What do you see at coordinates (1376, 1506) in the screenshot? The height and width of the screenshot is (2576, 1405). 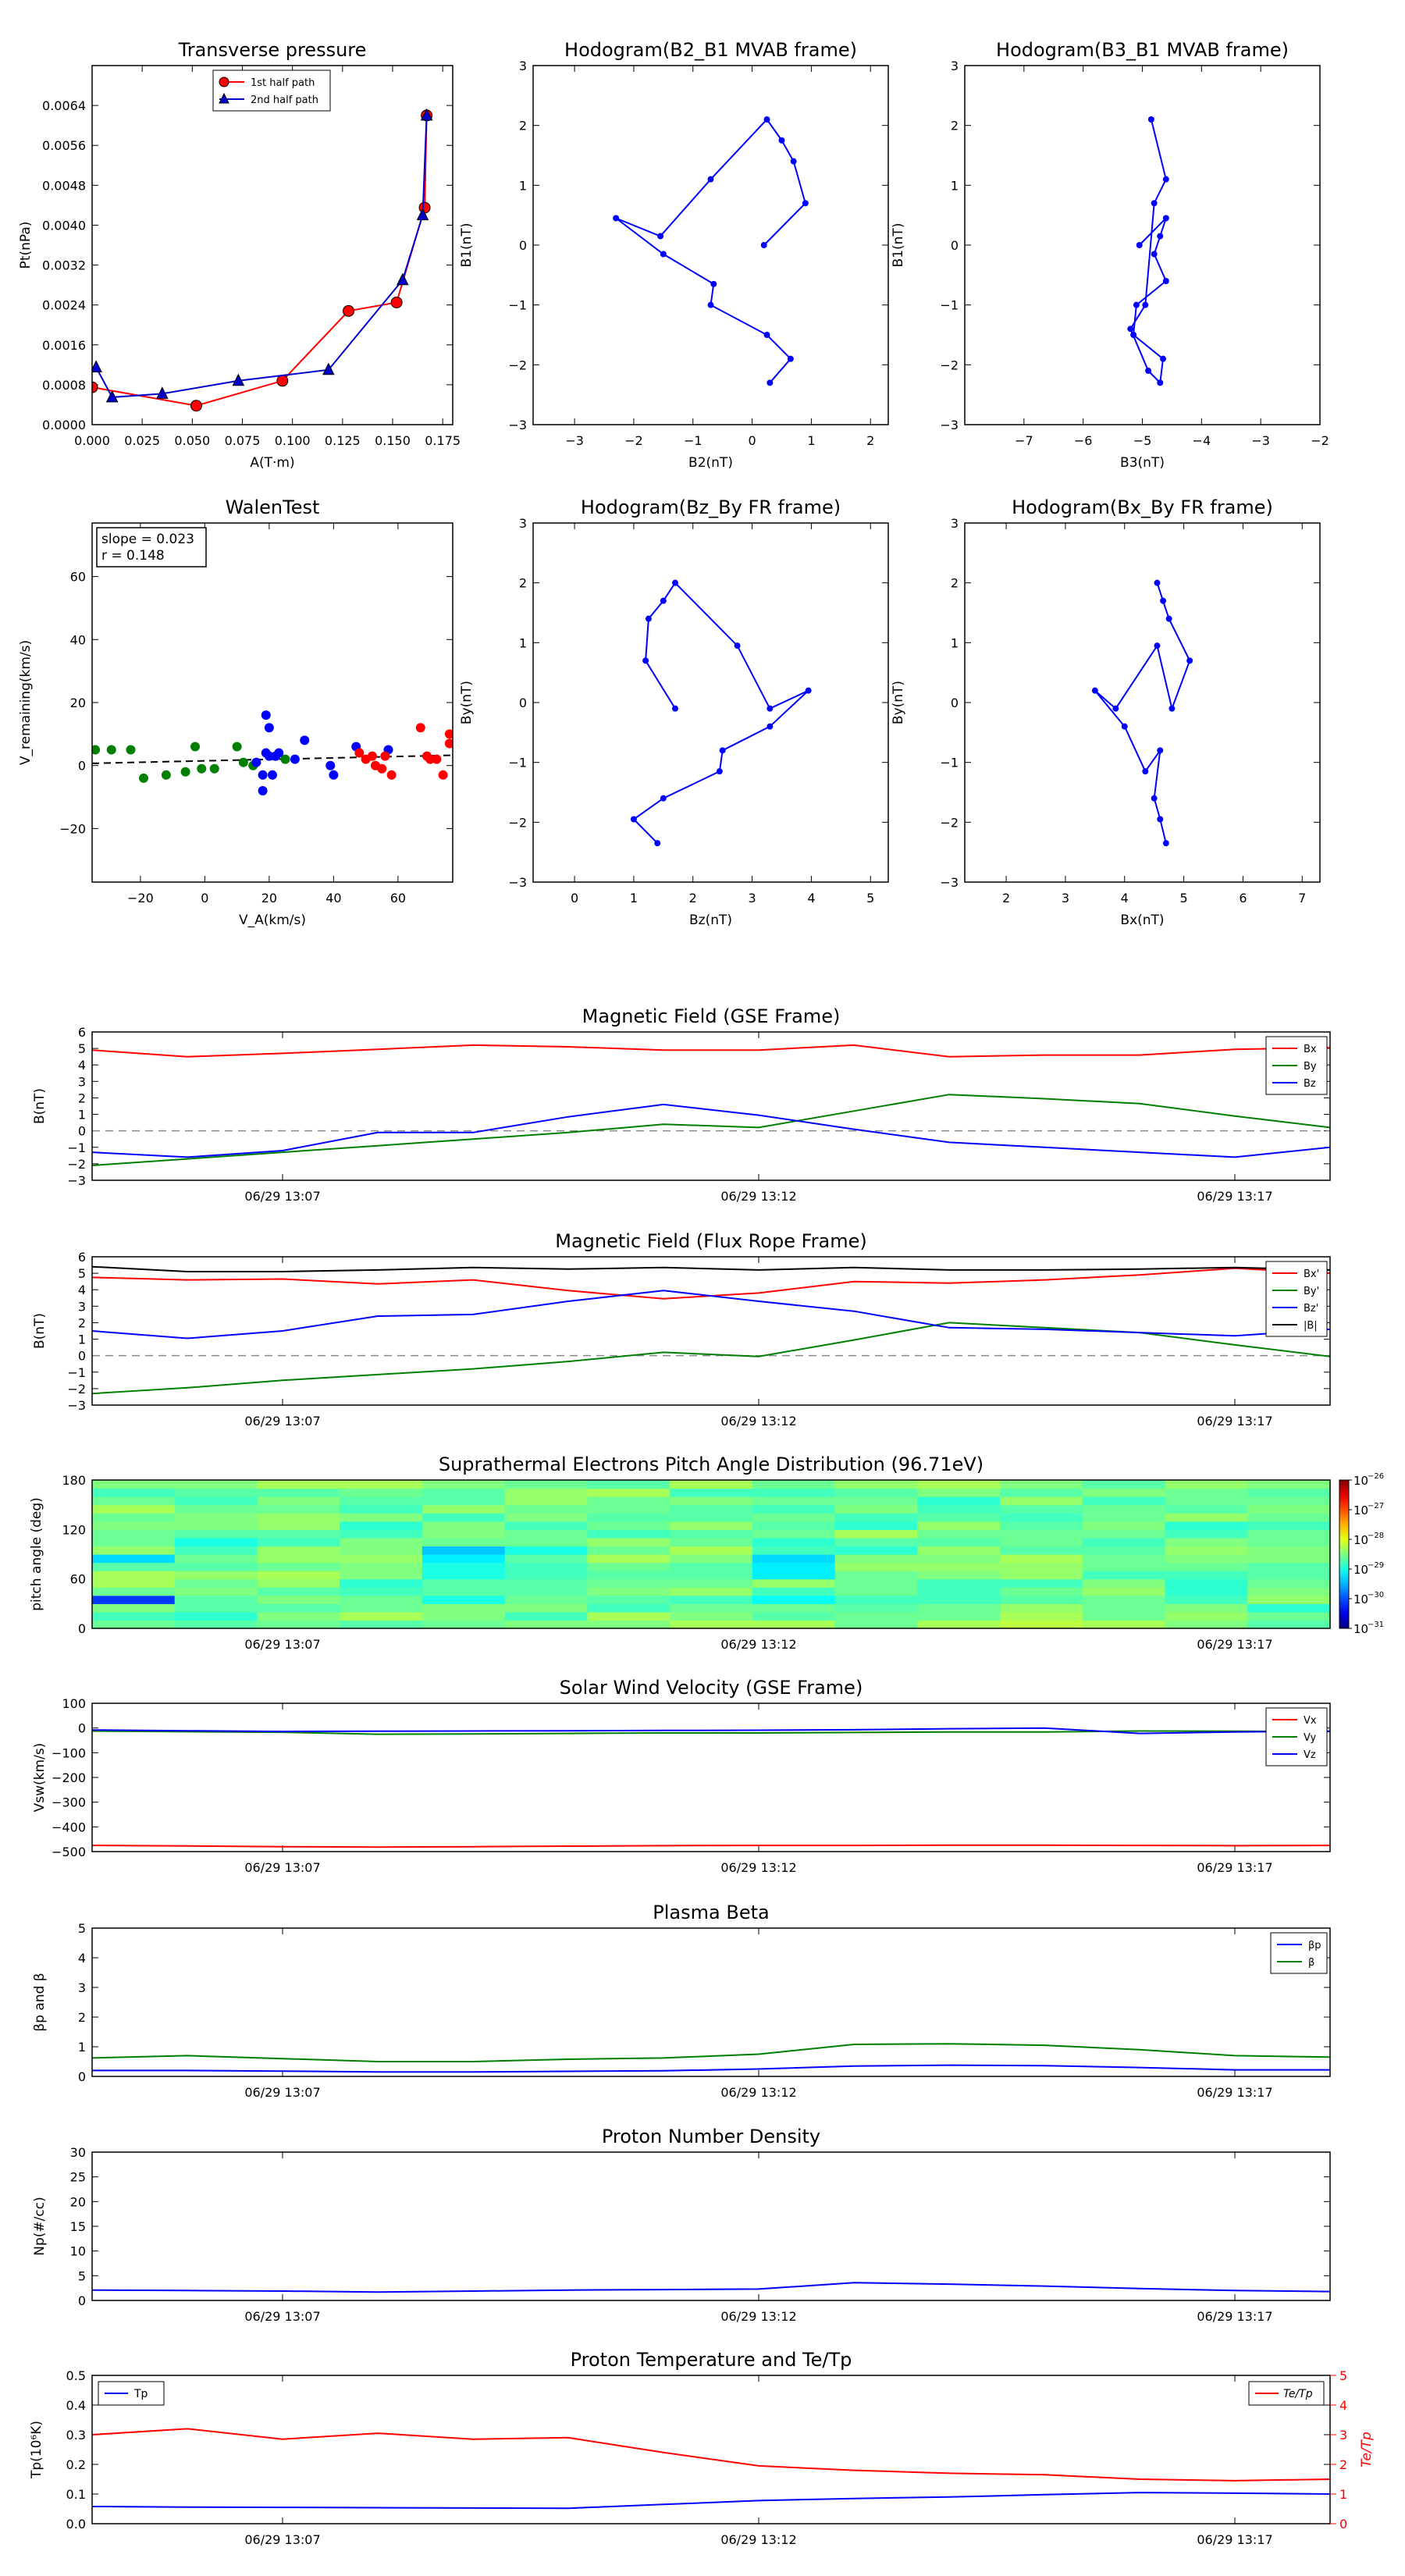 I see `colorbar-tick-exponent: −27` at bounding box center [1376, 1506].